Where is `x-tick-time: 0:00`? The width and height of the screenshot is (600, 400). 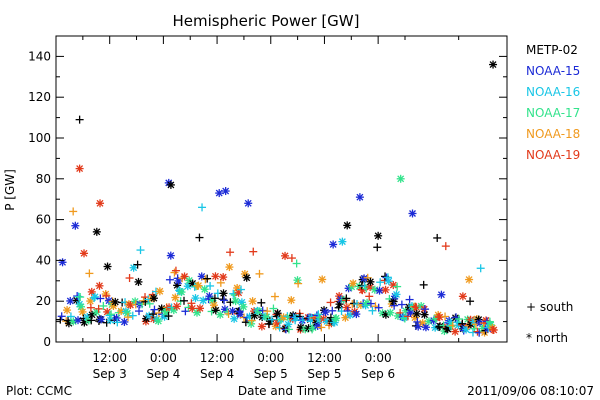
x-tick-time: 0:00 is located at coordinates (163, 358).